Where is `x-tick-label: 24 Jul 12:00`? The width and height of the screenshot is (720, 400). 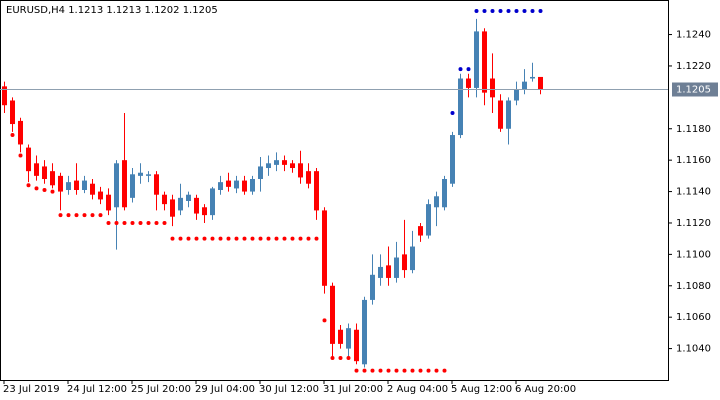 x-tick-label: 24 Jul 12:00 is located at coordinates (97, 389).